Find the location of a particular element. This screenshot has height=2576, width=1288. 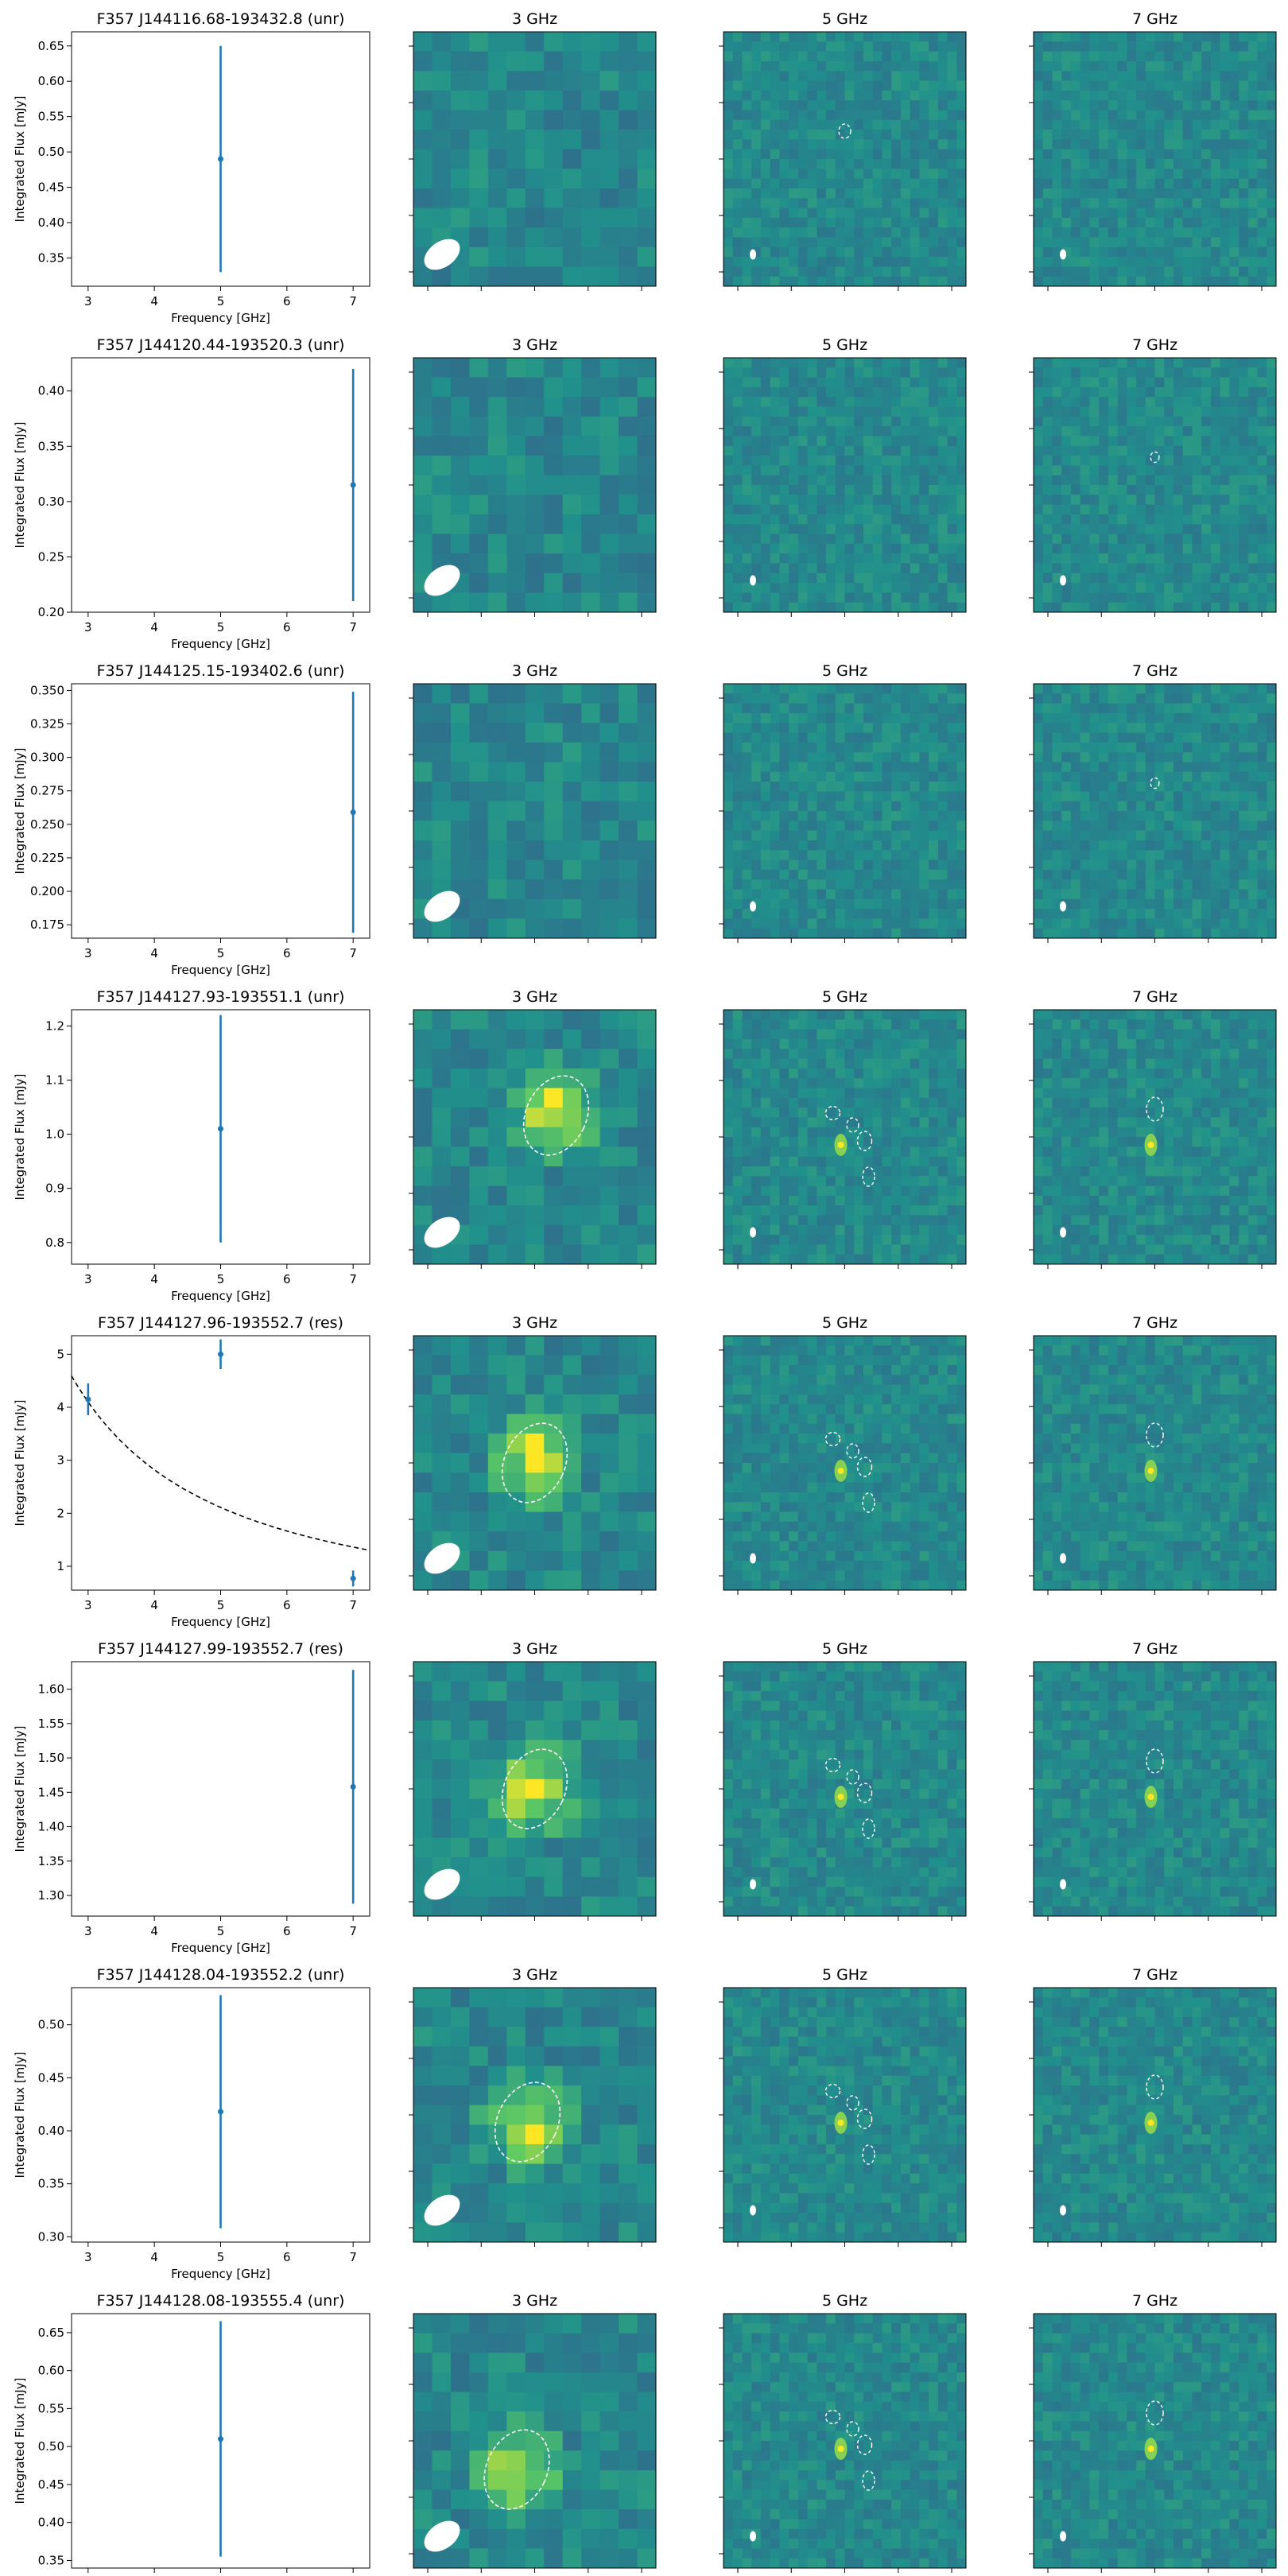

panel-title: 3 GHz is located at coordinates (534, 671).